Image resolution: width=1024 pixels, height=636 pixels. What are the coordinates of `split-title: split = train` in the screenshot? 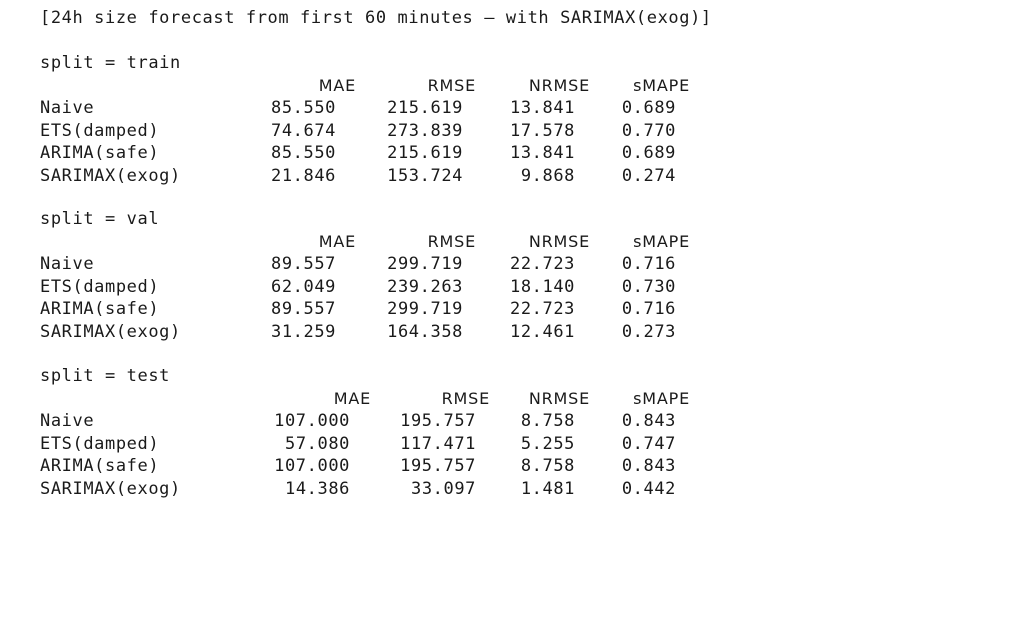 It's located at (110, 63).